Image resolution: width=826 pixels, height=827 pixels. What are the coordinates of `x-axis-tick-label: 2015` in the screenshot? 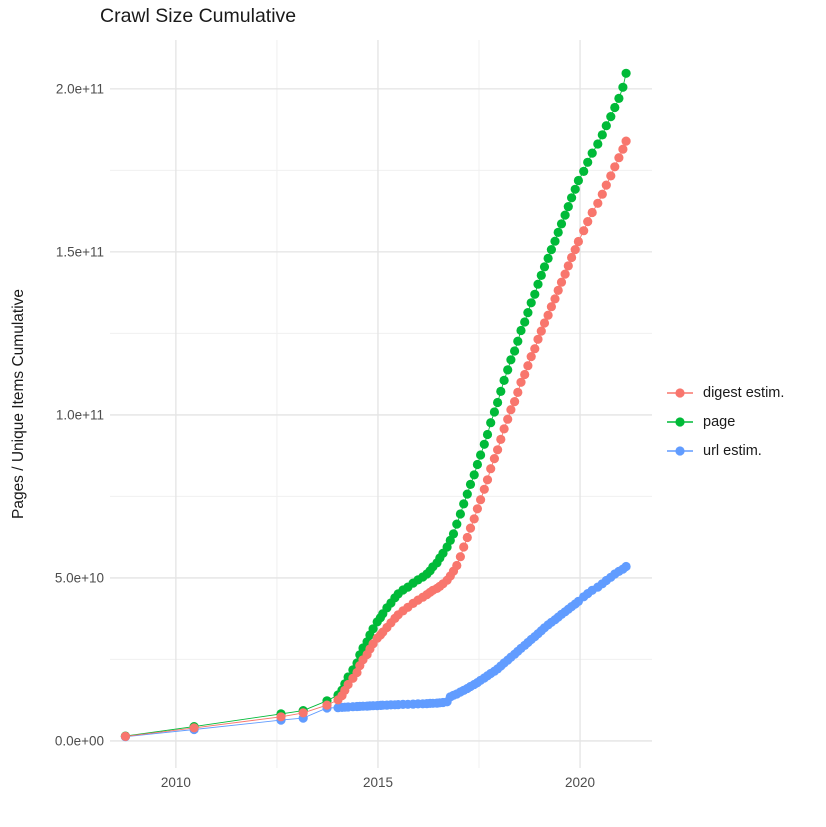 It's located at (378, 782).